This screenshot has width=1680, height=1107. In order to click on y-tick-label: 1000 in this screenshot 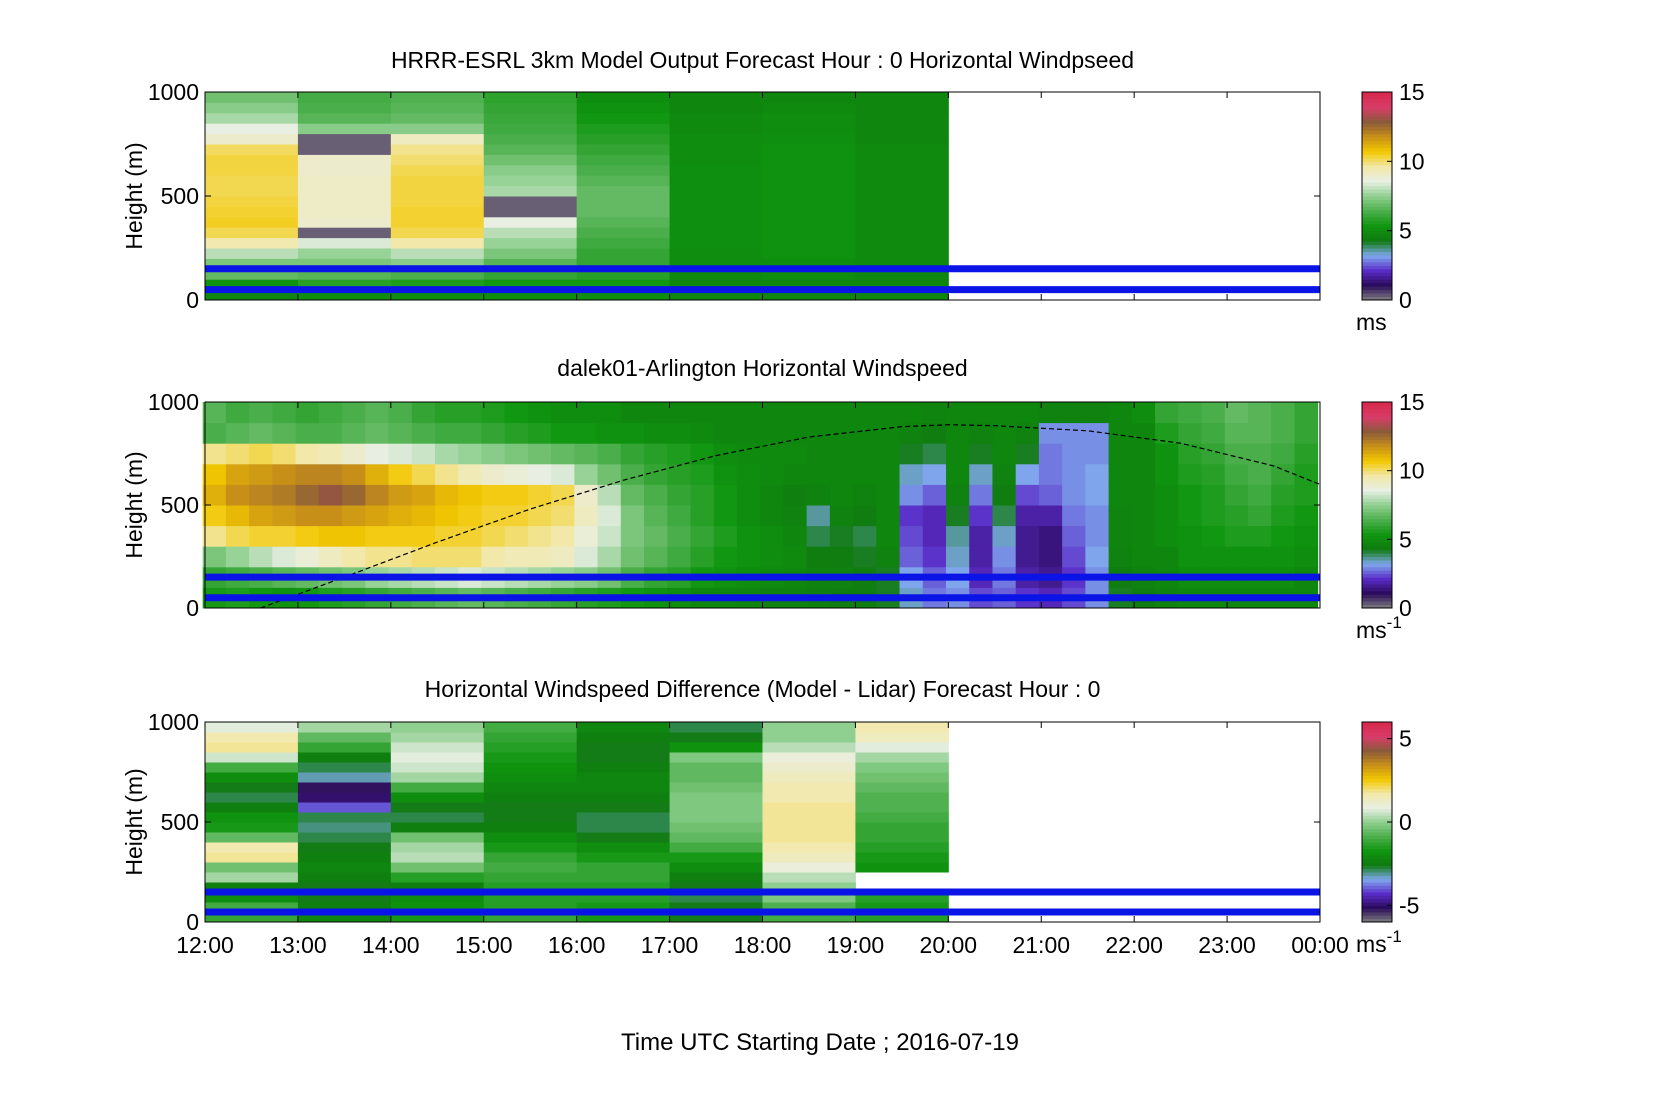, I will do `click(173, 92)`.